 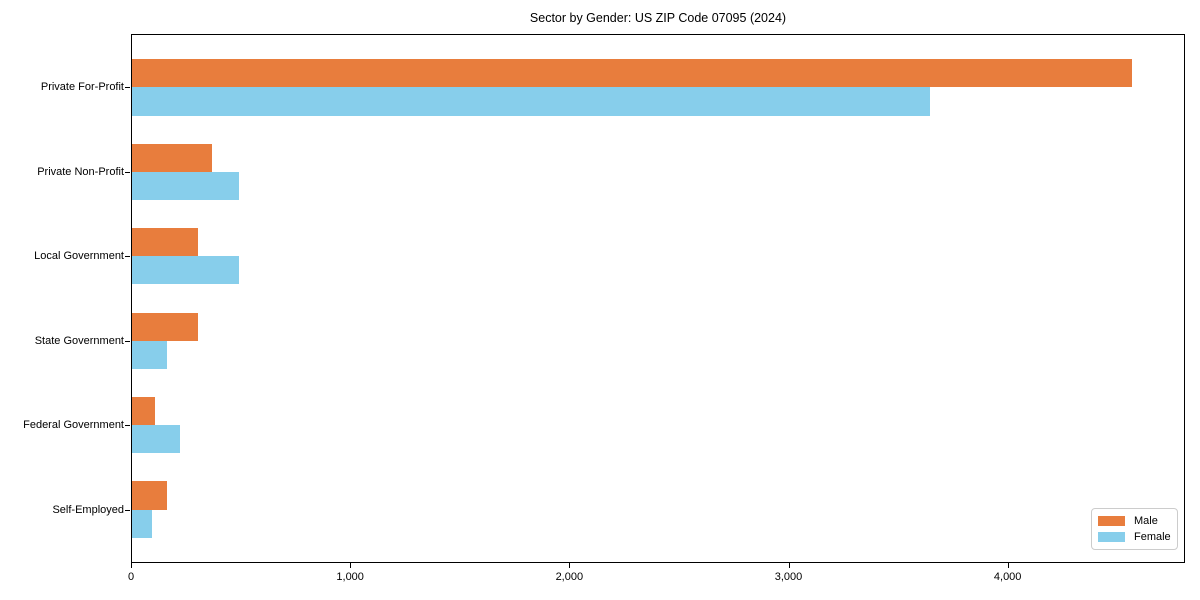 I want to click on y-axis-label: Local Government, so click(x=79, y=256).